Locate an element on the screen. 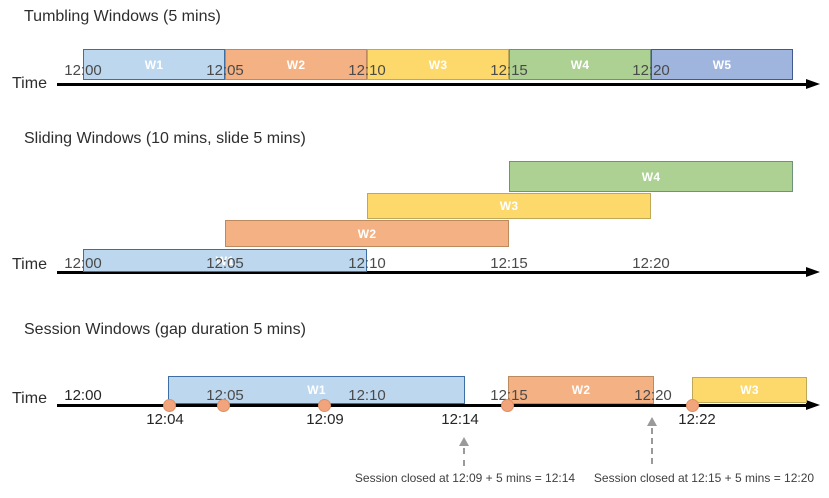  session-tick: 12:00 is located at coordinates (83, 395).